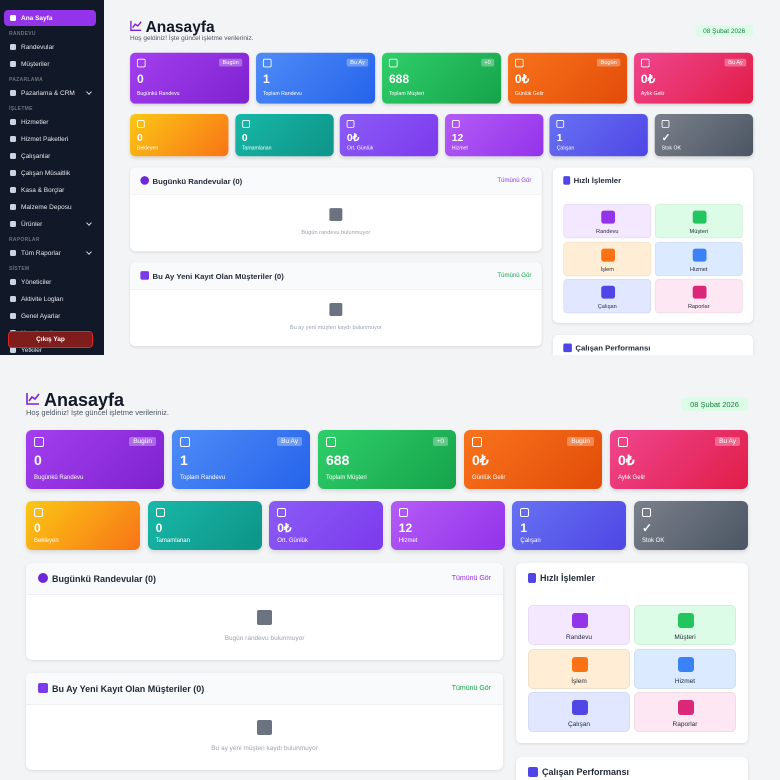  Describe the element at coordinates (599, 135) in the screenshot. I see `mini-stat-card: 1 Çalışan` at that location.